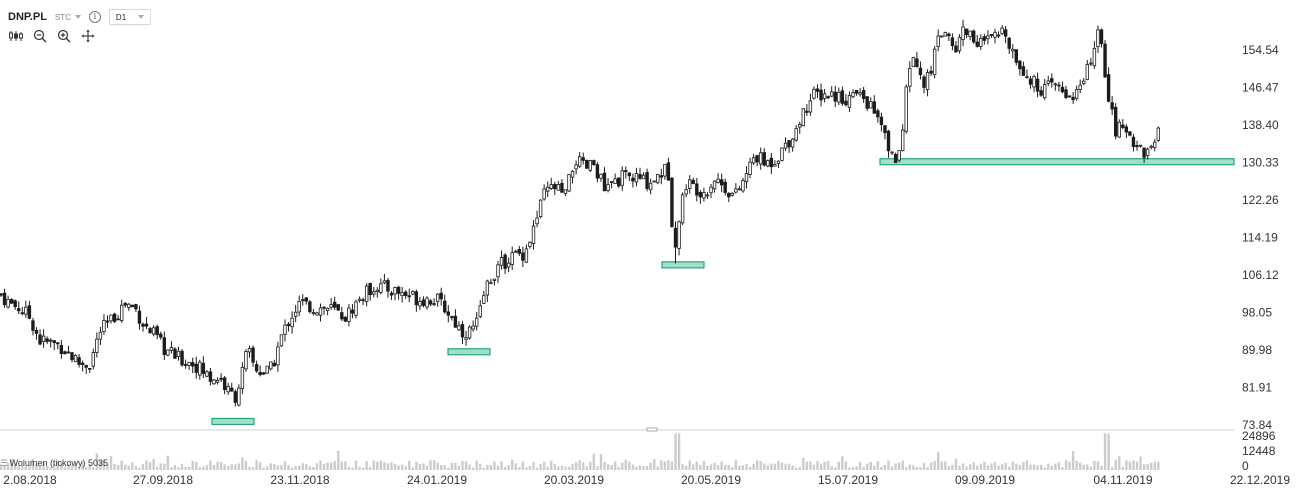 The width and height of the screenshot is (1299, 492). I want to click on zoom-in-icon, so click(64, 36).